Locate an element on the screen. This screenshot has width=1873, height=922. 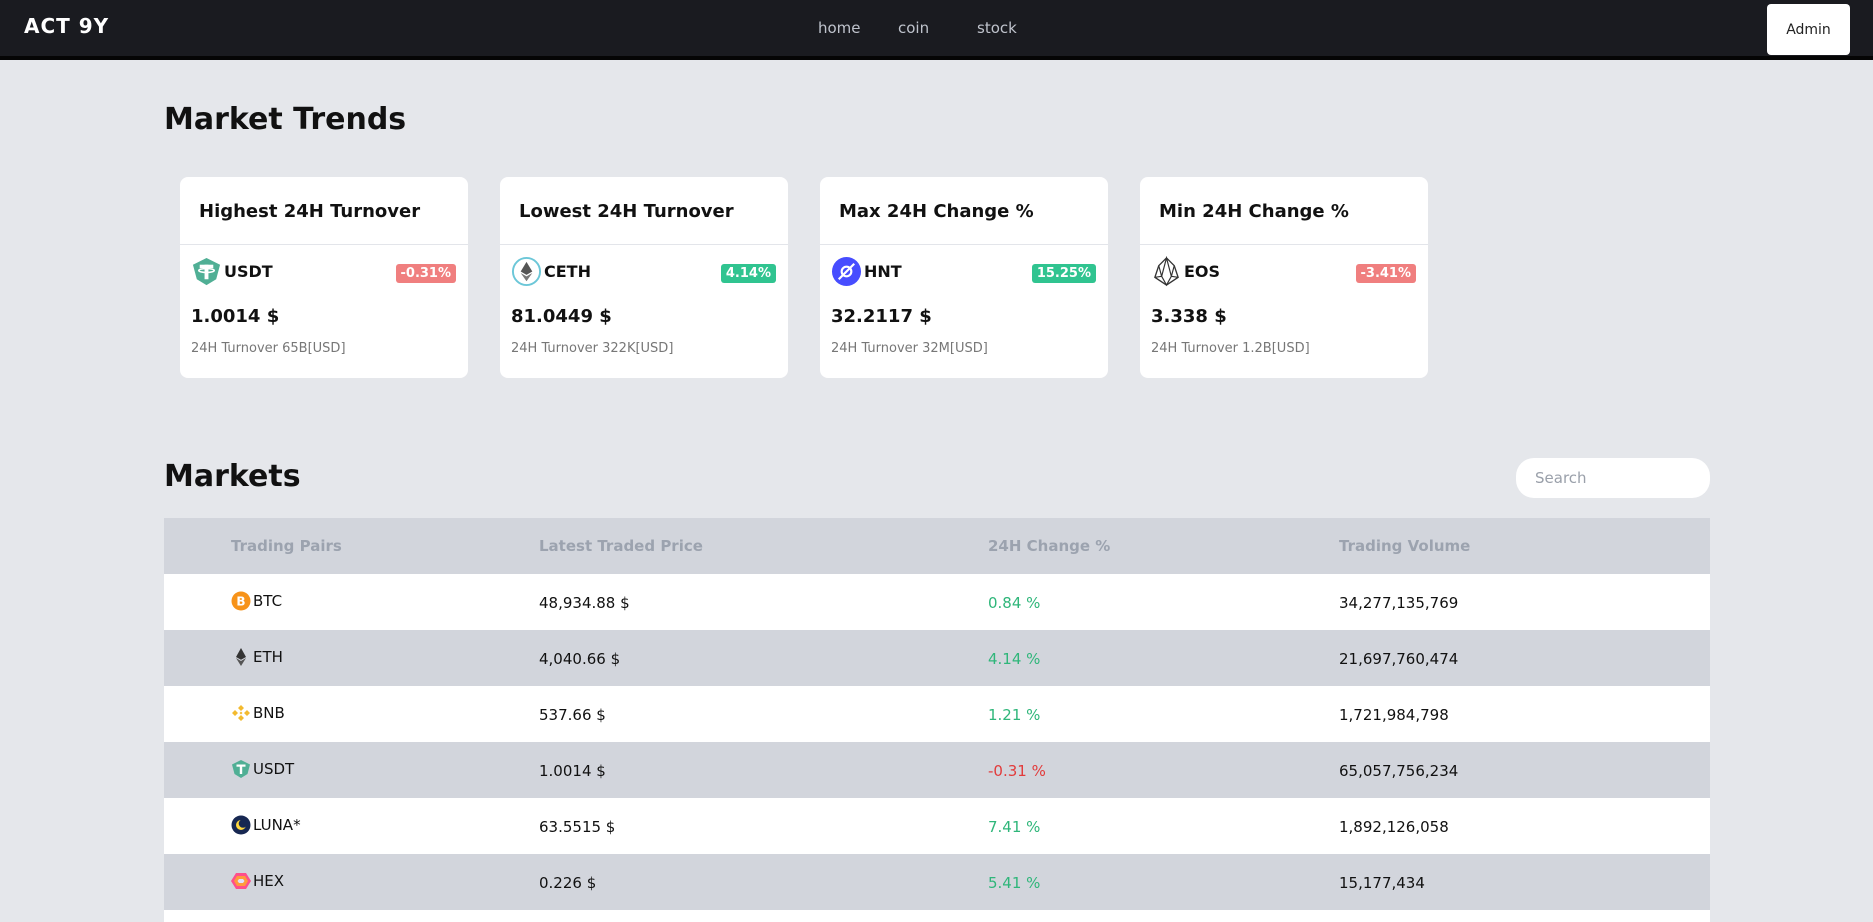
price-cell: 537.66 $ is located at coordinates (572, 715).